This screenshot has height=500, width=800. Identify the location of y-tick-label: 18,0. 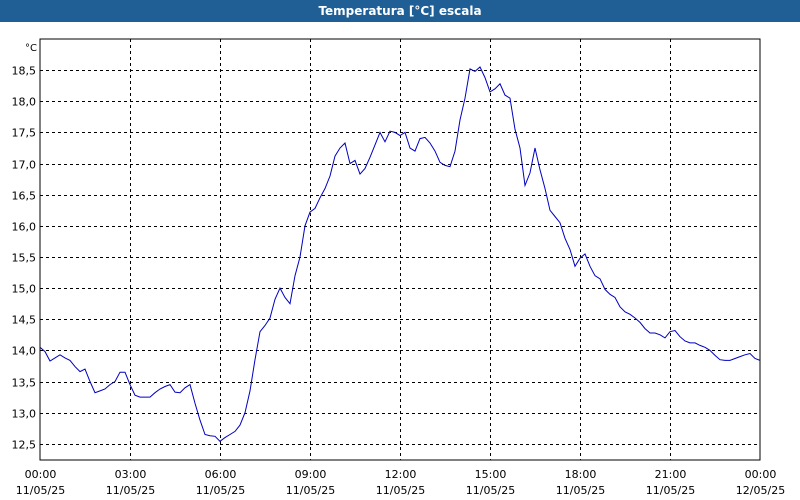
(24, 102).